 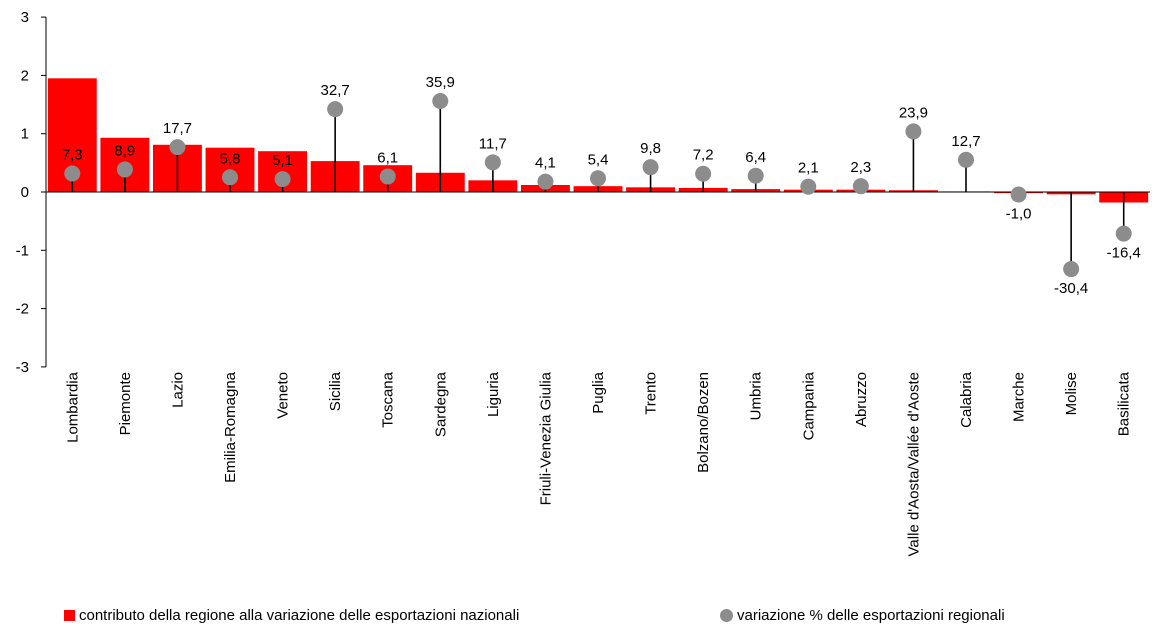 I want to click on y-axis: -3 -2 -1 0 1 2 3, so click(x=31, y=192).